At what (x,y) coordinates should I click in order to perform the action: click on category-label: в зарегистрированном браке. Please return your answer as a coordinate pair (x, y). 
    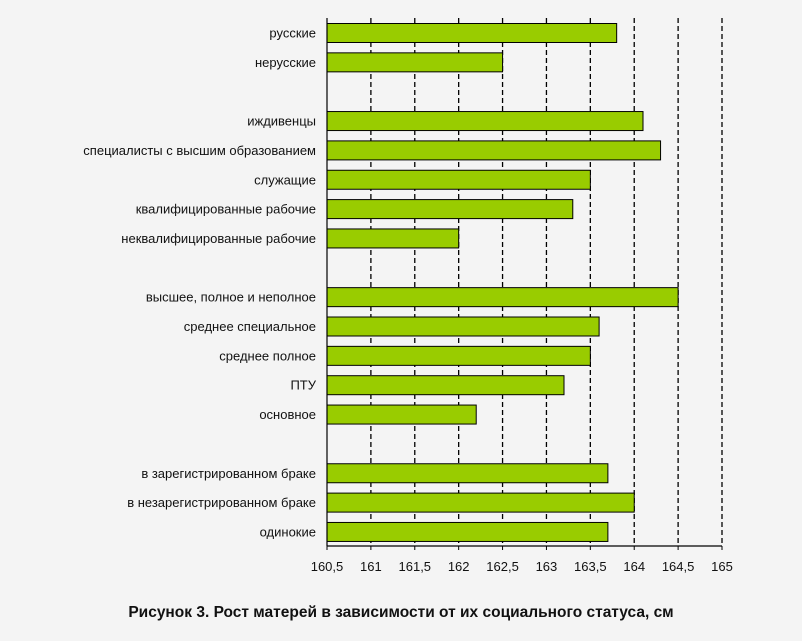
    Looking at the image, I should click on (228, 473).